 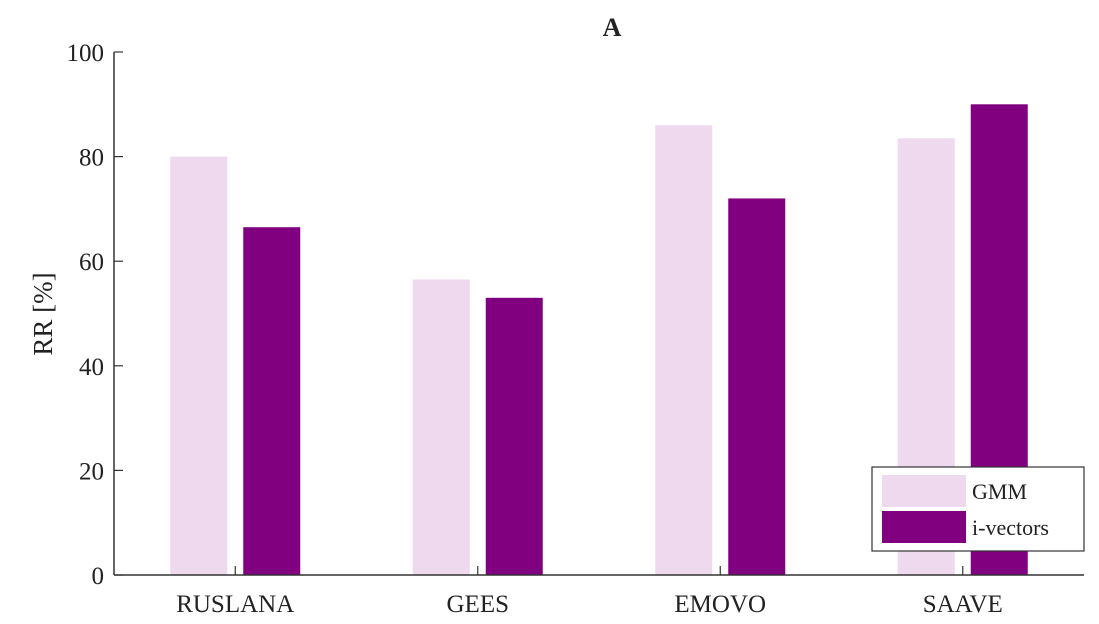 What do you see at coordinates (612, 27) in the screenshot?
I see `chart-title: A` at bounding box center [612, 27].